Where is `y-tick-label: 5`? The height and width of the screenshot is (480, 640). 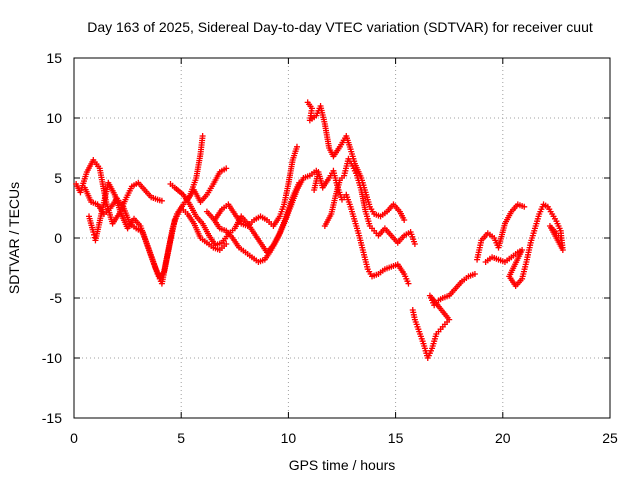 y-tick-label: 5 is located at coordinates (58, 178).